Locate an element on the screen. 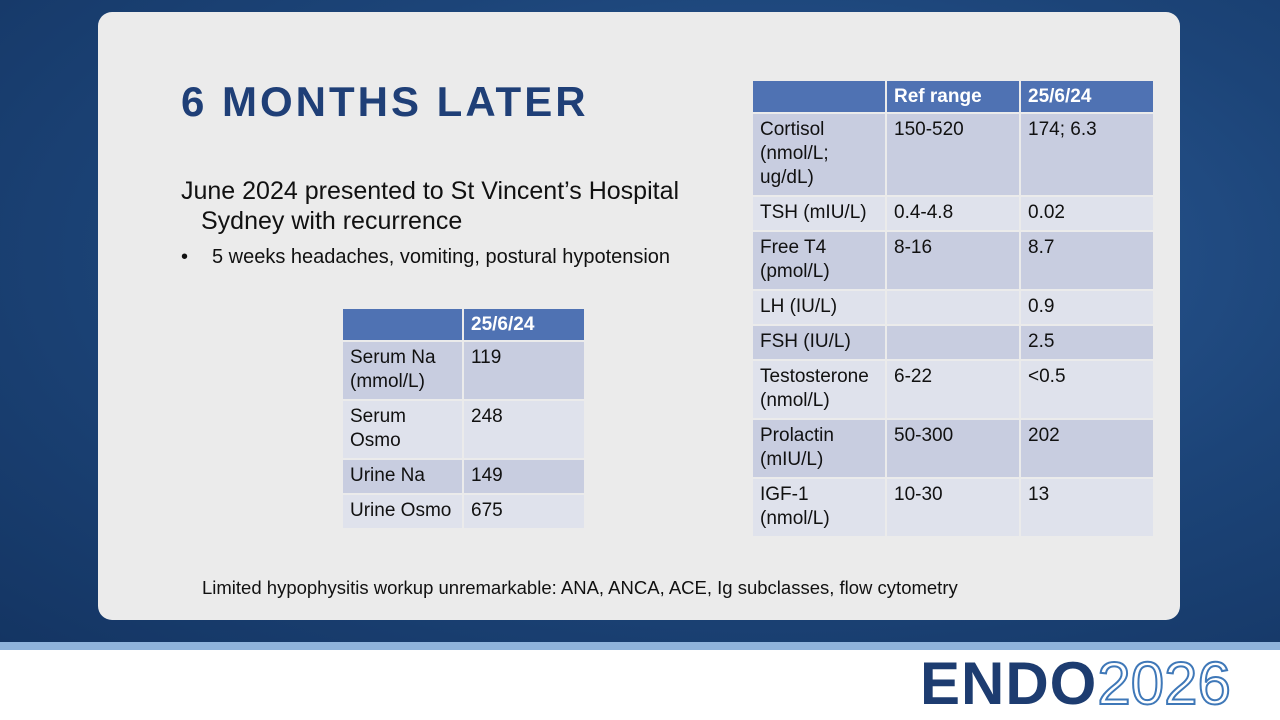 The width and height of the screenshot is (1280, 720). table-row: TSH (mIU/L) 0.4-4.8 0.02 is located at coordinates (953, 213).